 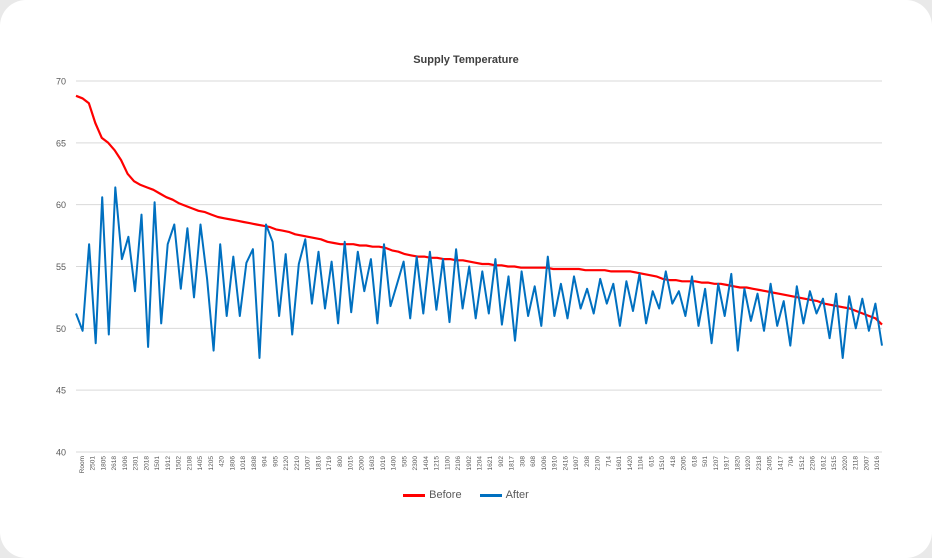 I want to click on x-tick-label: 1018, so click(x=243, y=463).